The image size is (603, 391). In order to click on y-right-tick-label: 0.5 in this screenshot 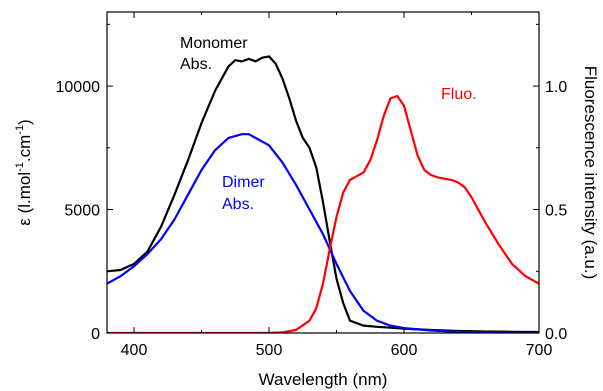, I will do `click(556, 211)`.